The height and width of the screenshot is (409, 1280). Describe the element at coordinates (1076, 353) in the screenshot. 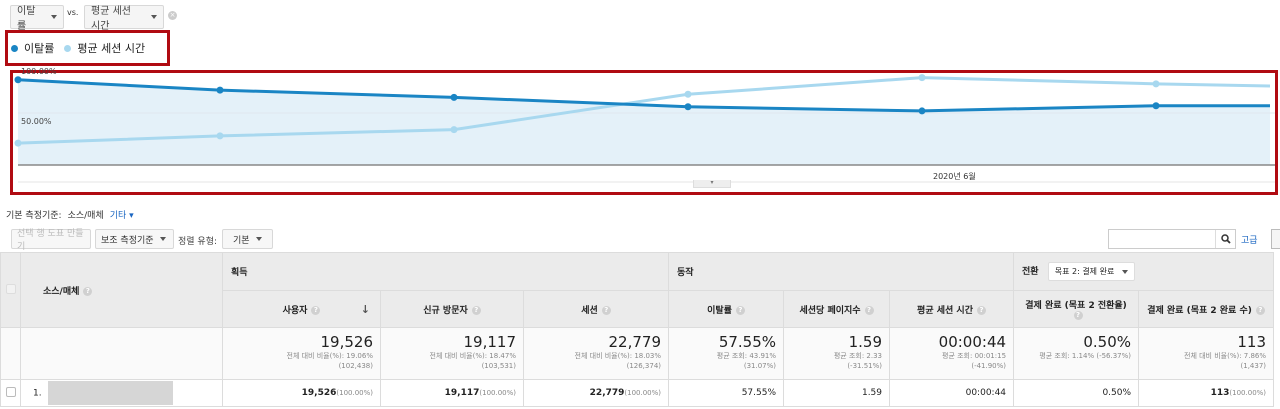

I see `summary-cell: 0.50% 평균 조회: 1.14% (-56.37%)` at that location.